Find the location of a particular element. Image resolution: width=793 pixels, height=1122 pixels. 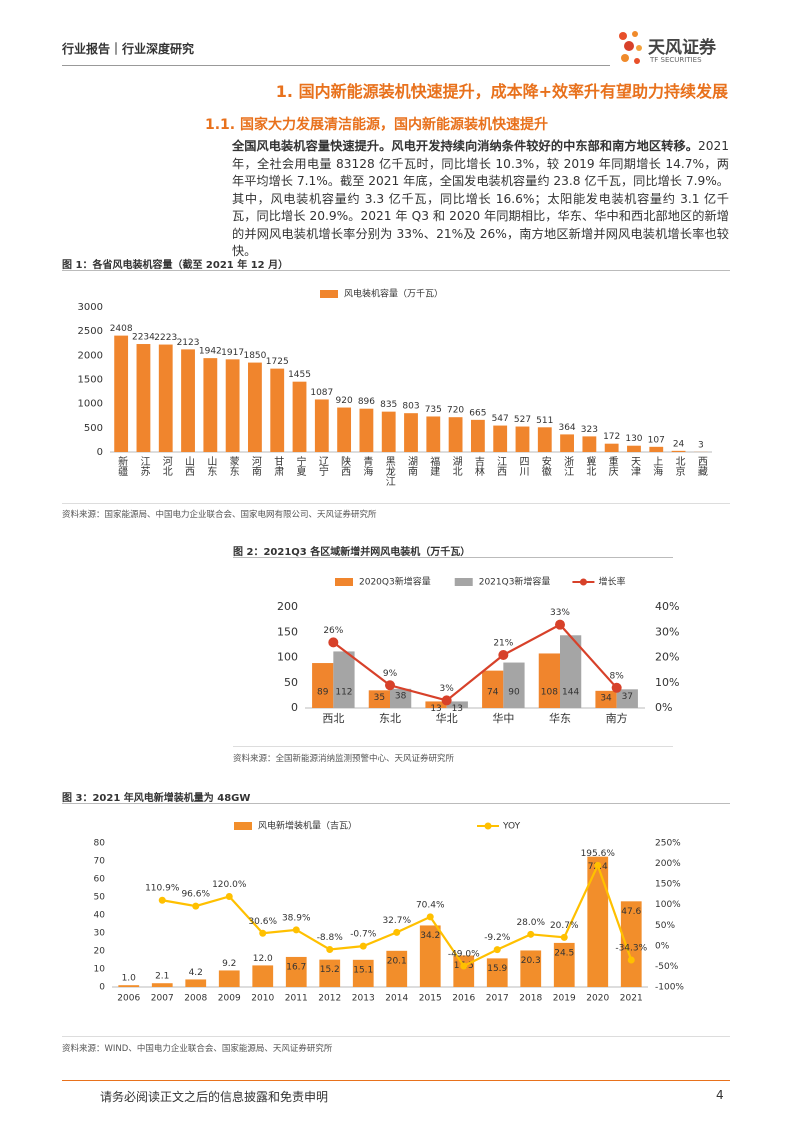

value-label: 34 is located at coordinates (606, 698).